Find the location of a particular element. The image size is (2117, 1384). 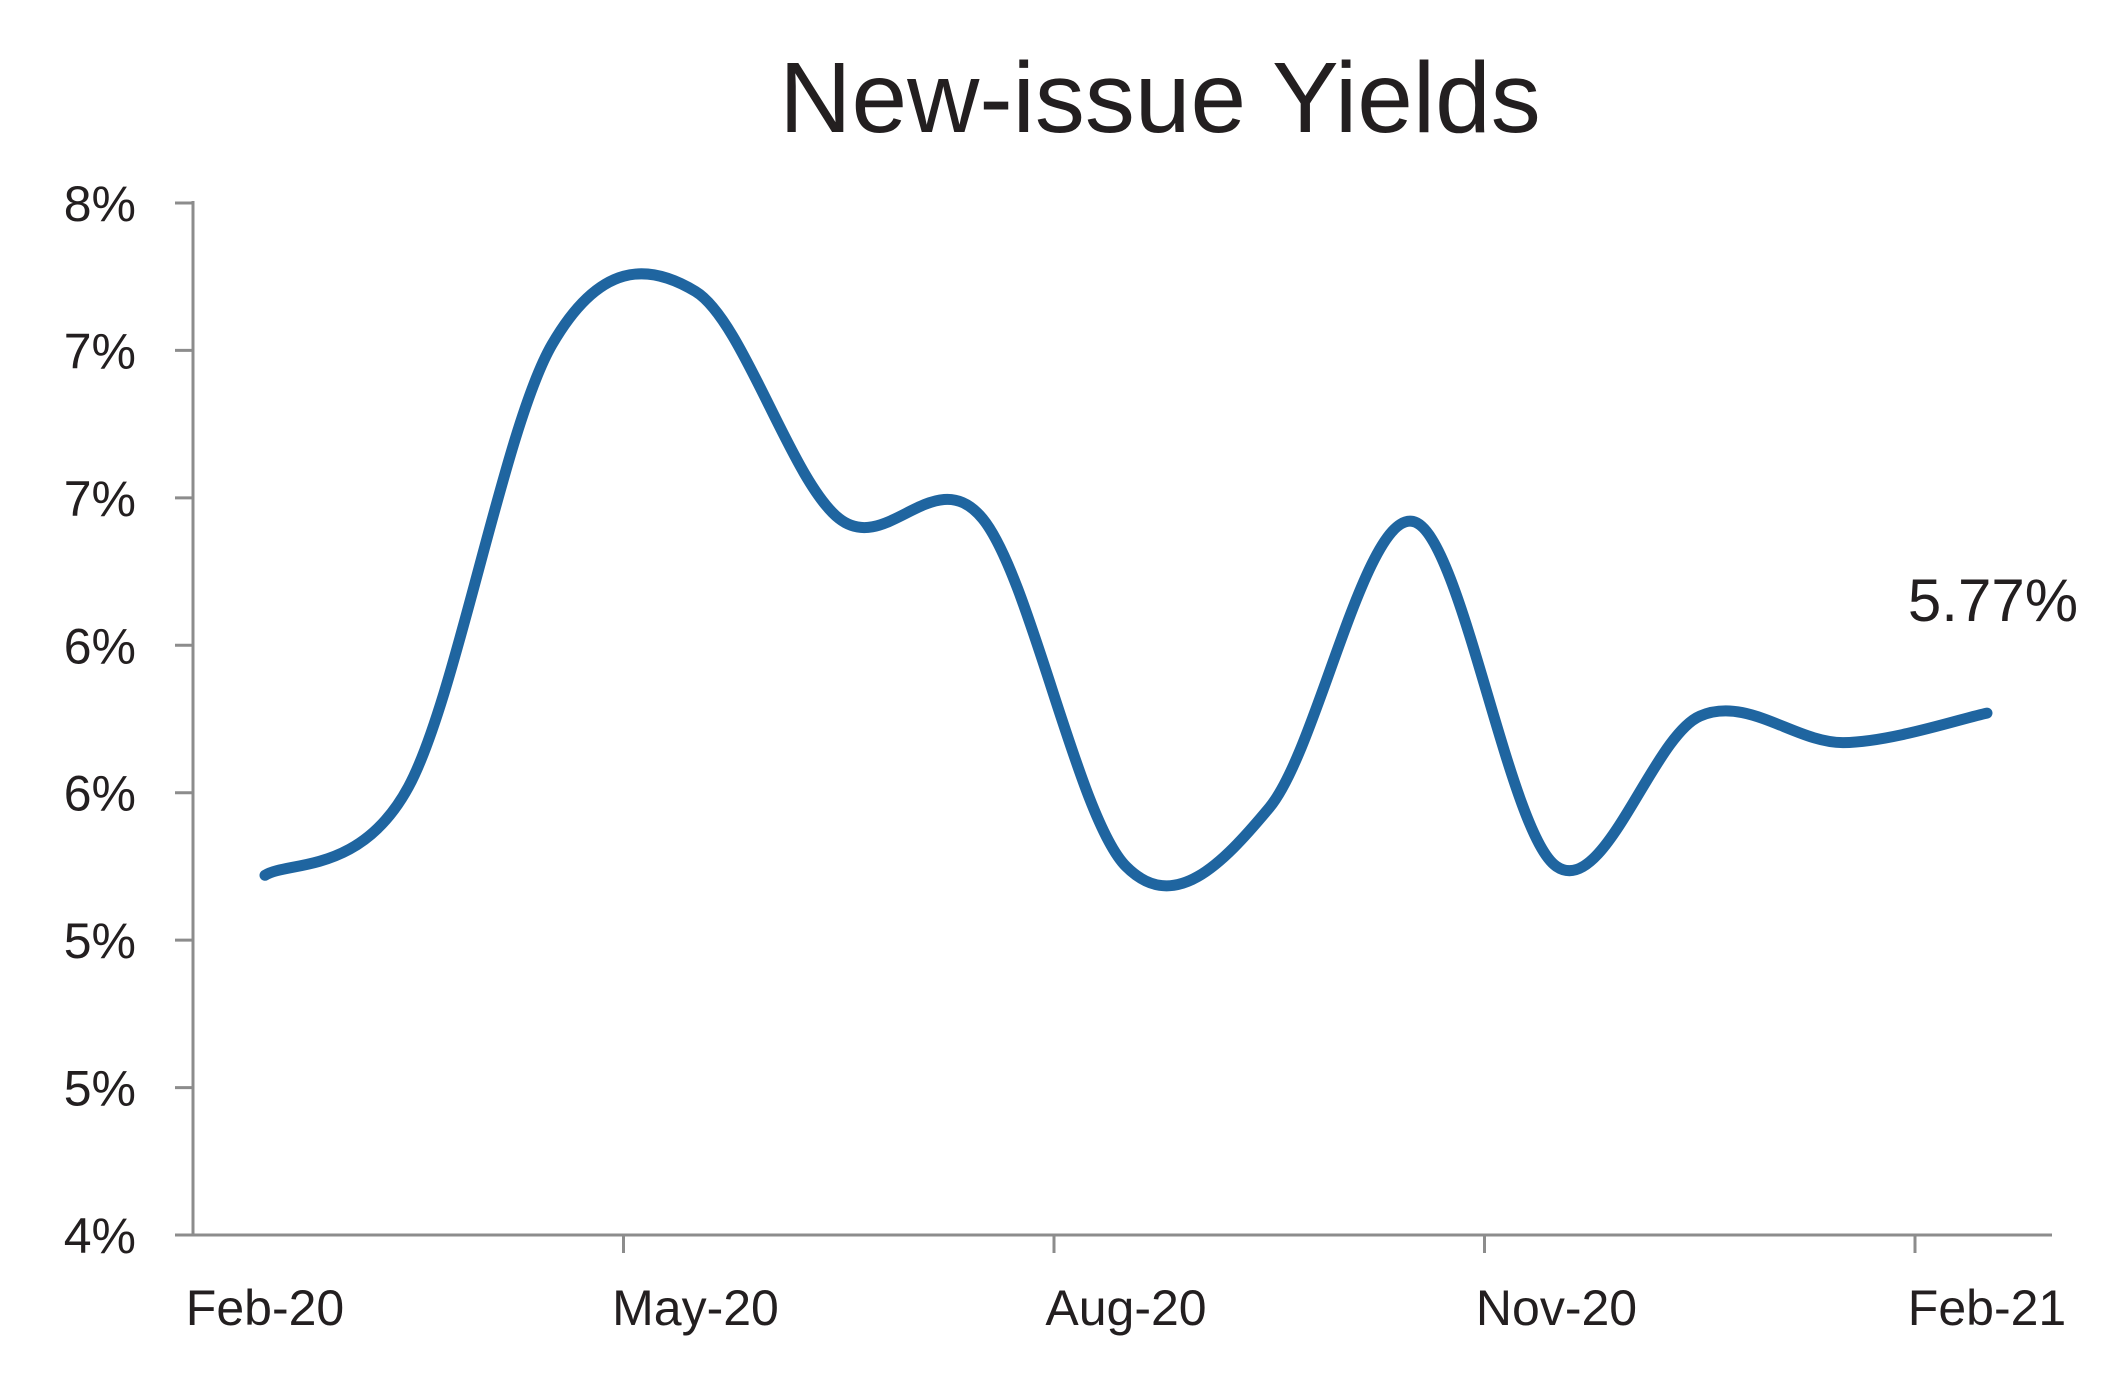

y-axis-ticks: 4% 5% 5% 6% 6% 7% 7% 8% is located at coordinates (128, 720).